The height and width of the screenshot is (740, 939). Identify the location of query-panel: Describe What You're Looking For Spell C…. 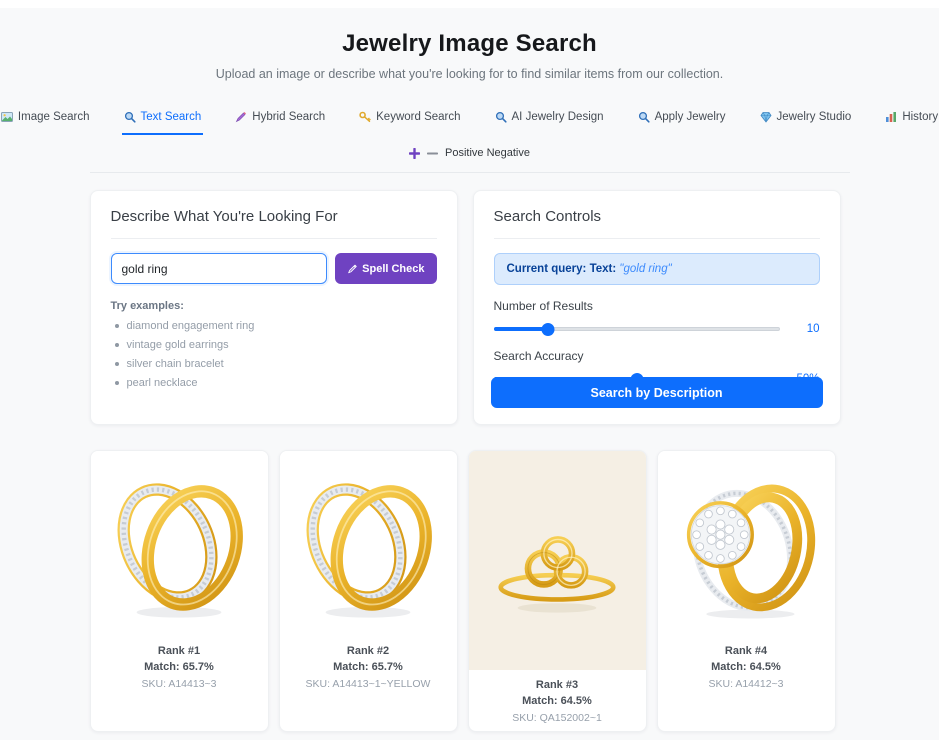
(273, 307).